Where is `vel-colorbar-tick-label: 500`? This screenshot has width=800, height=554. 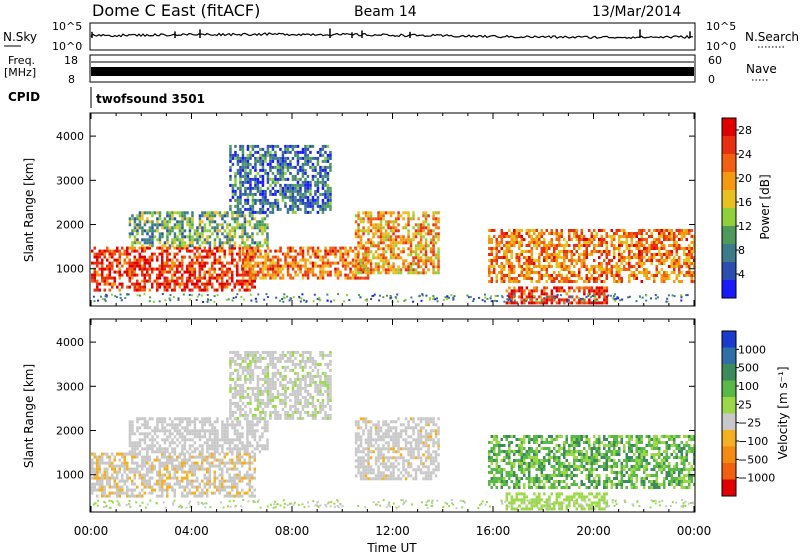
vel-colorbar-tick-label: 500 is located at coordinates (748, 368).